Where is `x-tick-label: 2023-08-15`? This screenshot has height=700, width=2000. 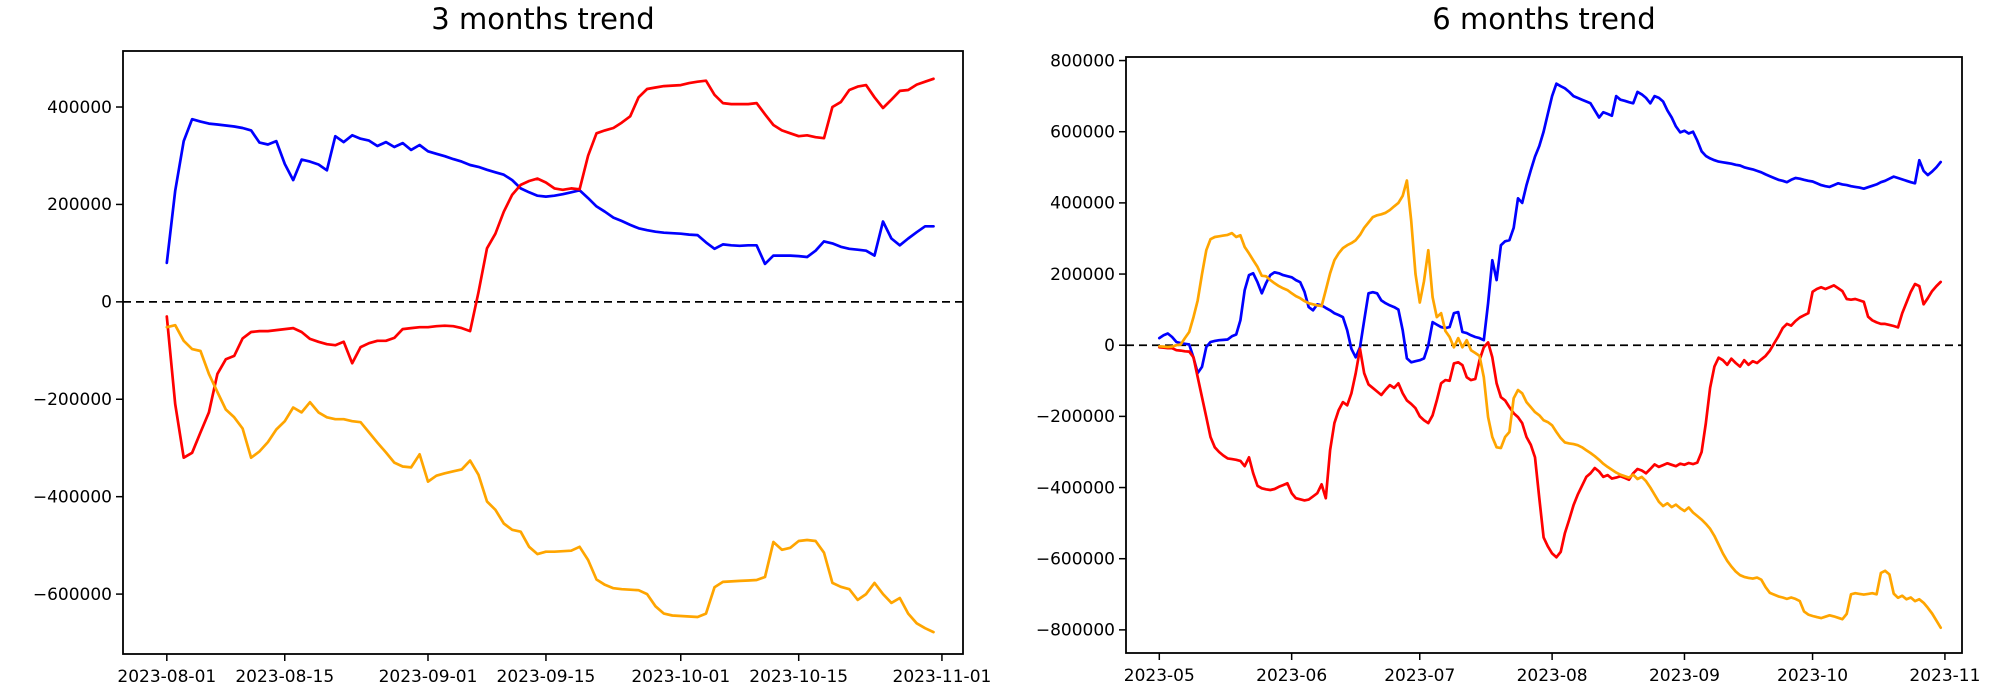
x-tick-label: 2023-08-15 is located at coordinates (284, 677).